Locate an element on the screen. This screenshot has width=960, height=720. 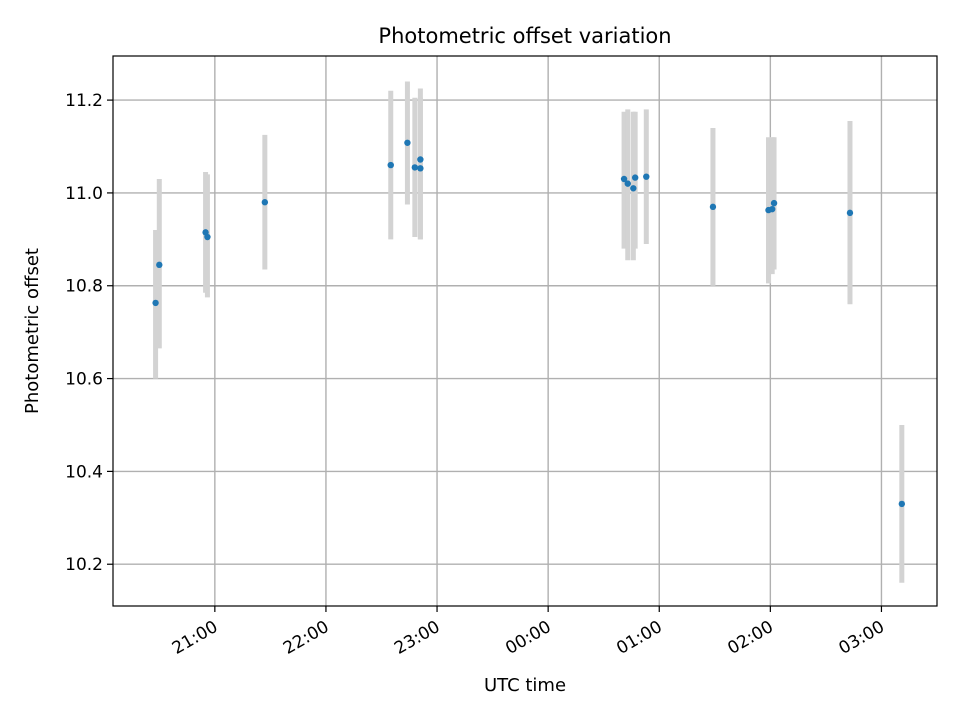
y-tick-label: 10.8 is located at coordinates (84, 287).